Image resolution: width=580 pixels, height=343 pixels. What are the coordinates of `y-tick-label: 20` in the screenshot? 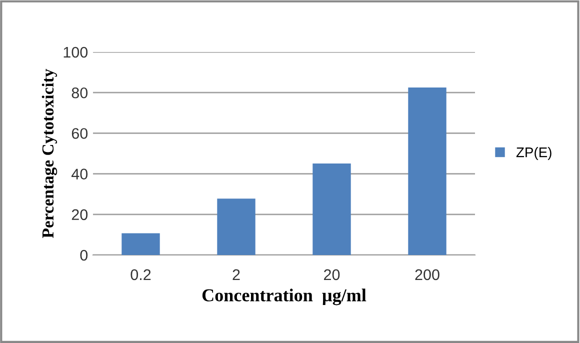 It's located at (80, 214).